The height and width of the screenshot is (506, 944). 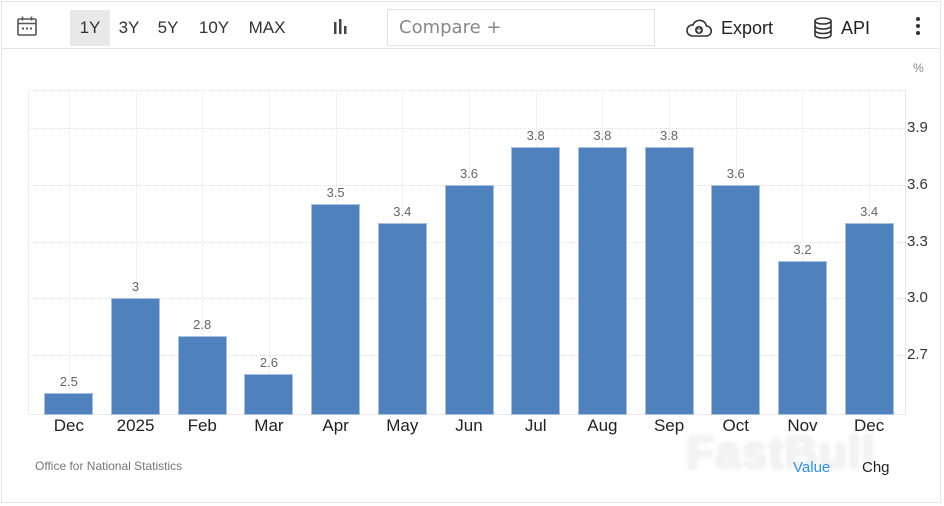 I want to click on watermark-logo: FastBull, so click(x=781, y=452).